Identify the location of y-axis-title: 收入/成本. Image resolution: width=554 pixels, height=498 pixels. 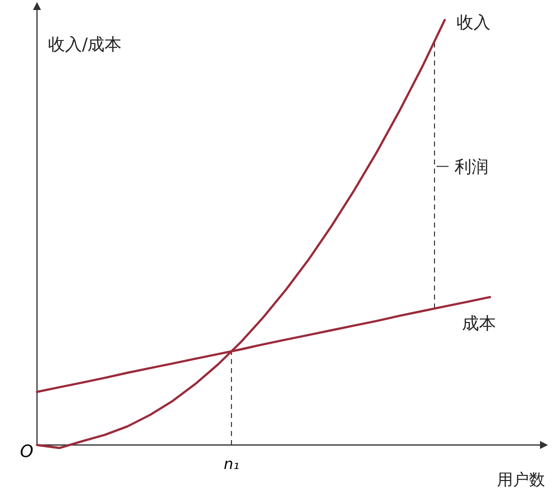
(85, 45).